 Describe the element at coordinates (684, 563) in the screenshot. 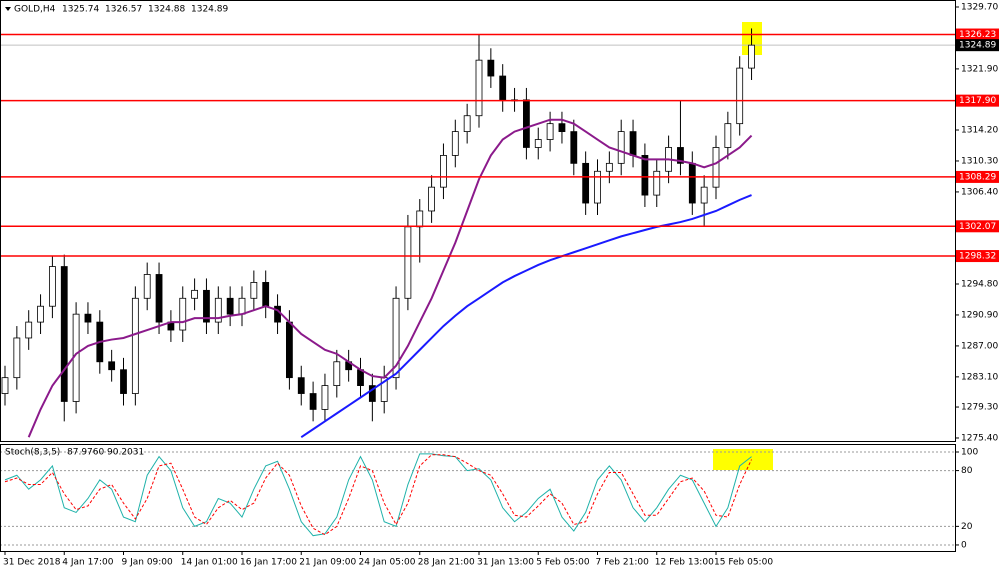

I see `x-tick-label: 12 Feb 13:00` at that location.